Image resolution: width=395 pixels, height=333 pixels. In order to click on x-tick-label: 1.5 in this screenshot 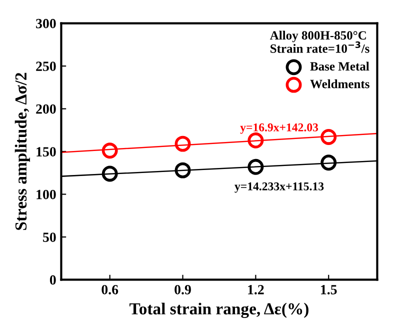, I will do `click(329, 289)`.